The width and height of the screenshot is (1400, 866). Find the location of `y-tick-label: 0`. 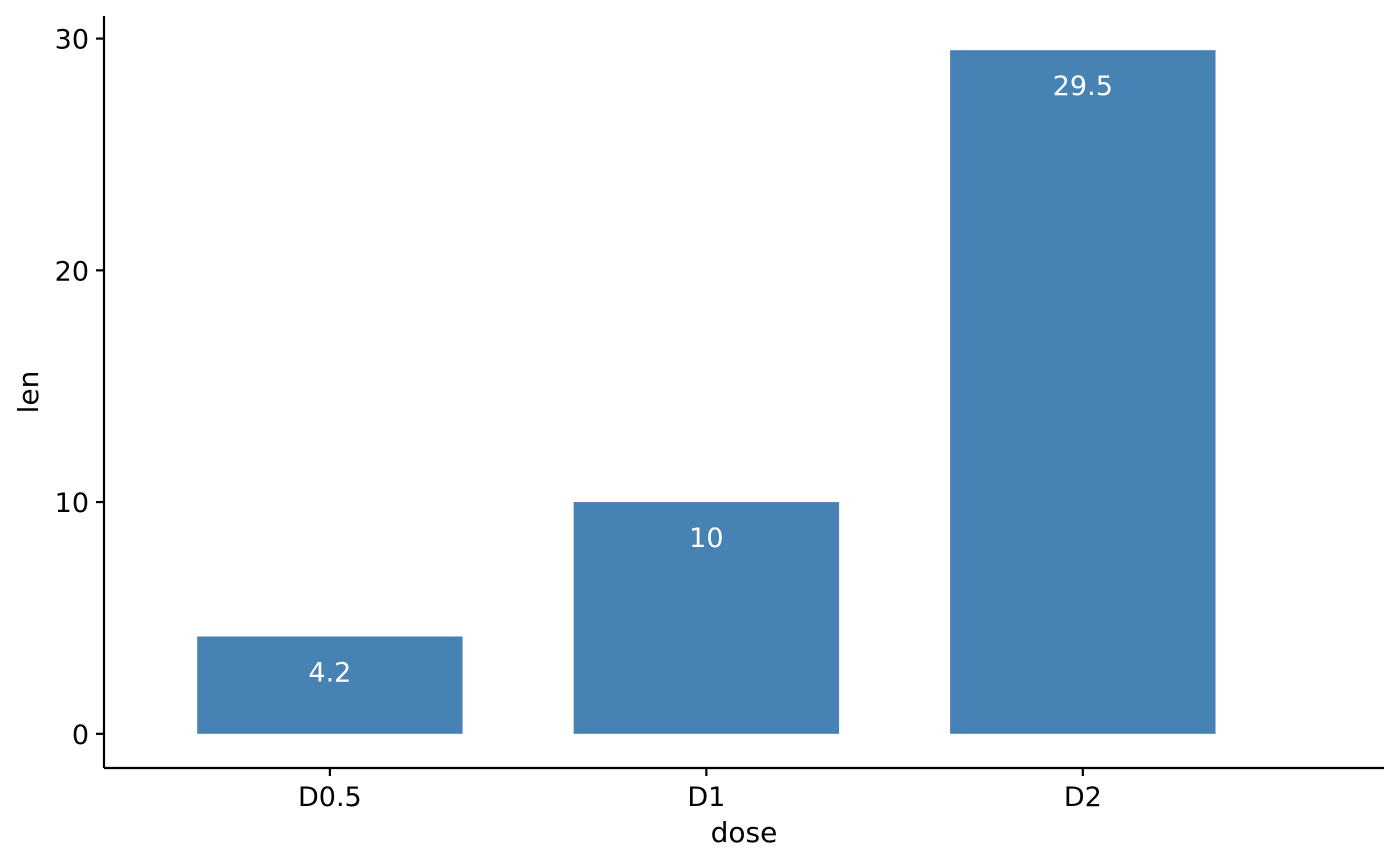

y-tick-label: 0 is located at coordinates (80, 735).